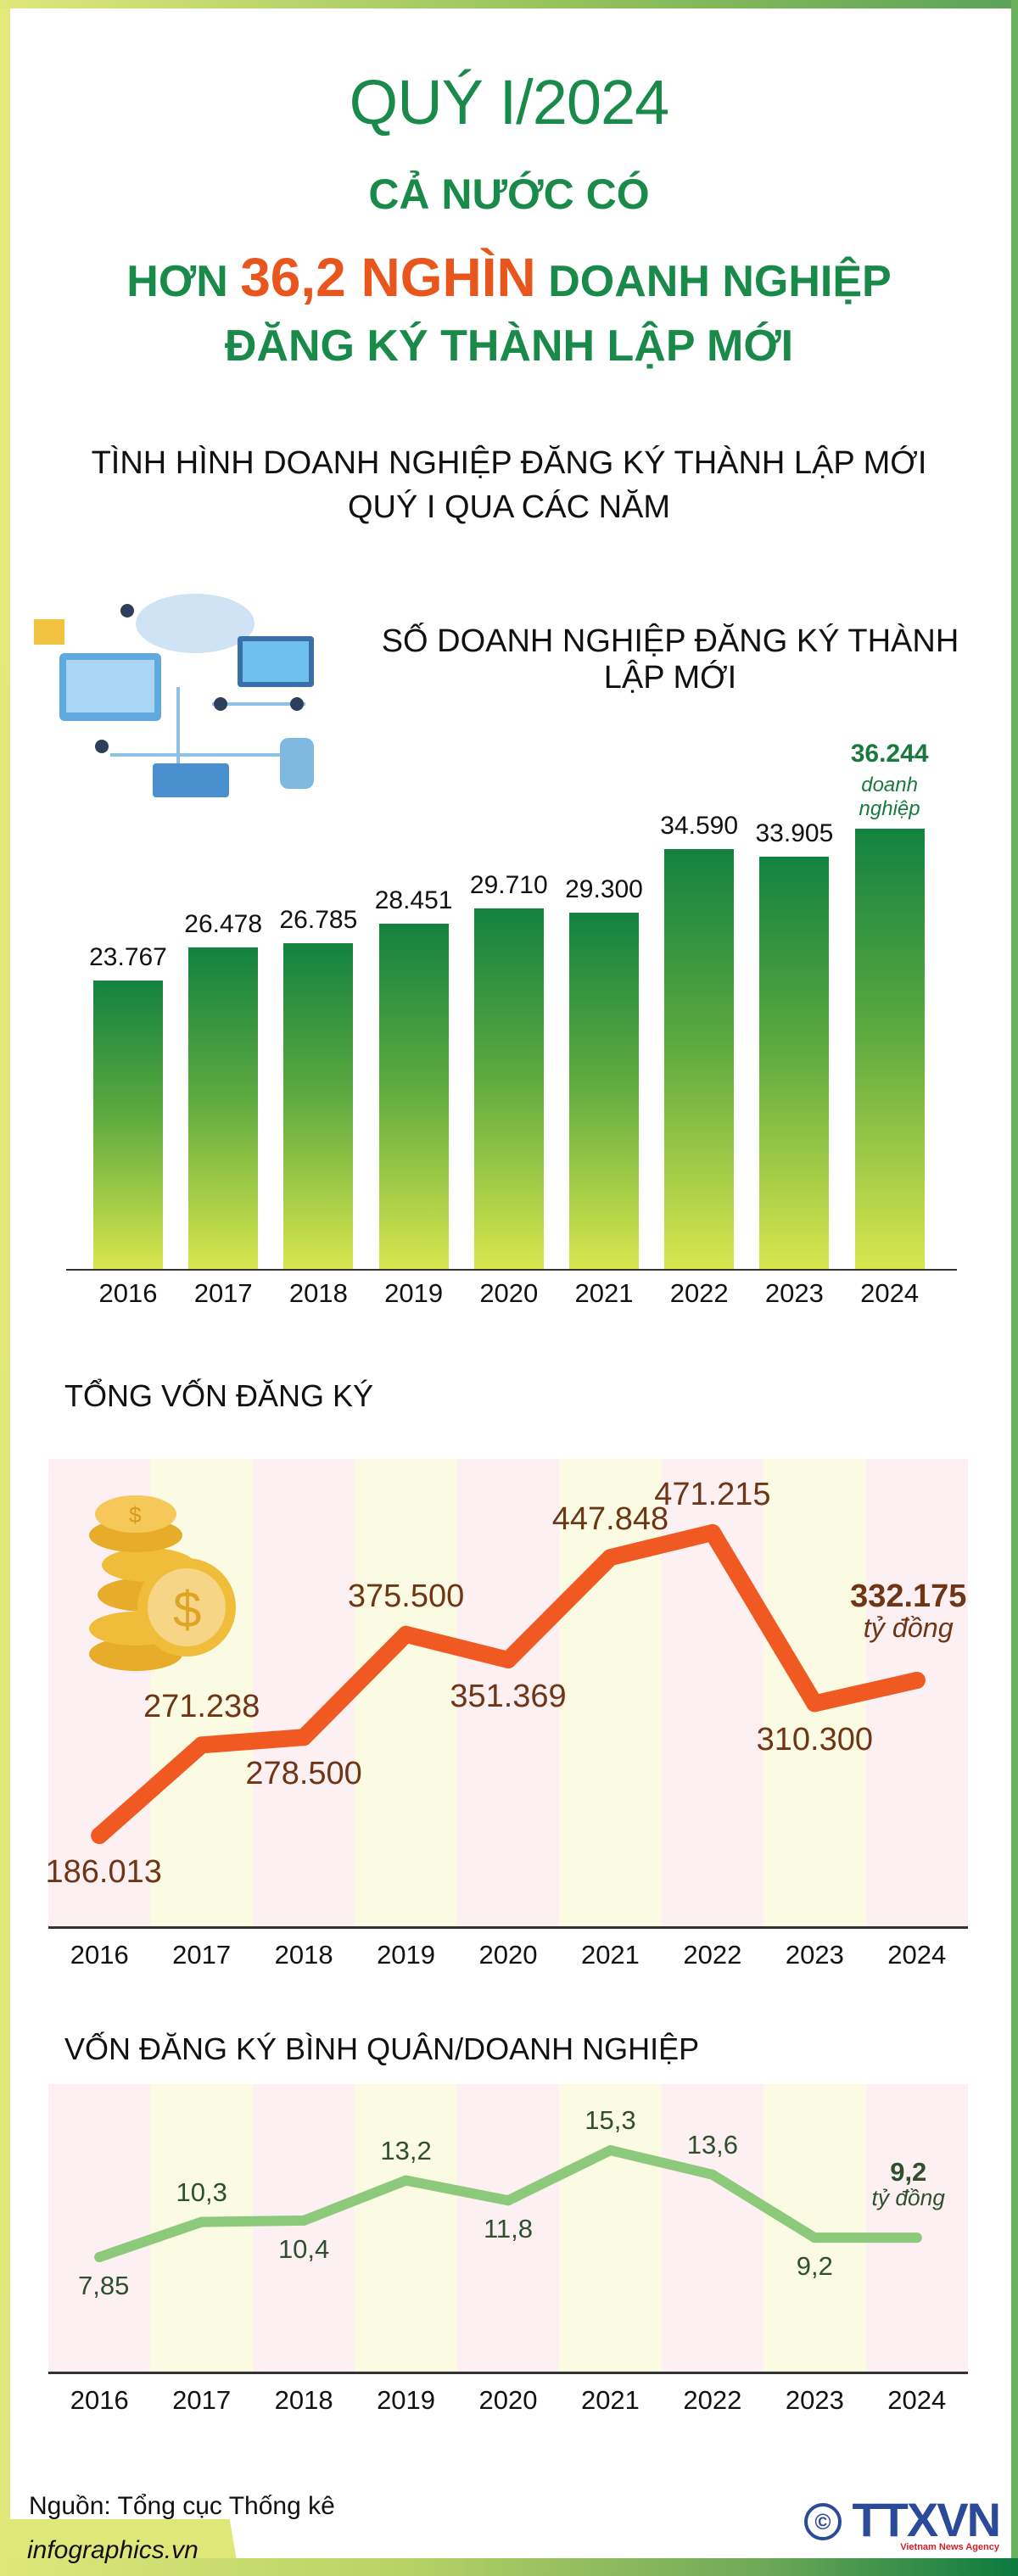  I want to click on ttxvn-logo: © TTXVN Vietnam News Agency, so click(903, 2522).